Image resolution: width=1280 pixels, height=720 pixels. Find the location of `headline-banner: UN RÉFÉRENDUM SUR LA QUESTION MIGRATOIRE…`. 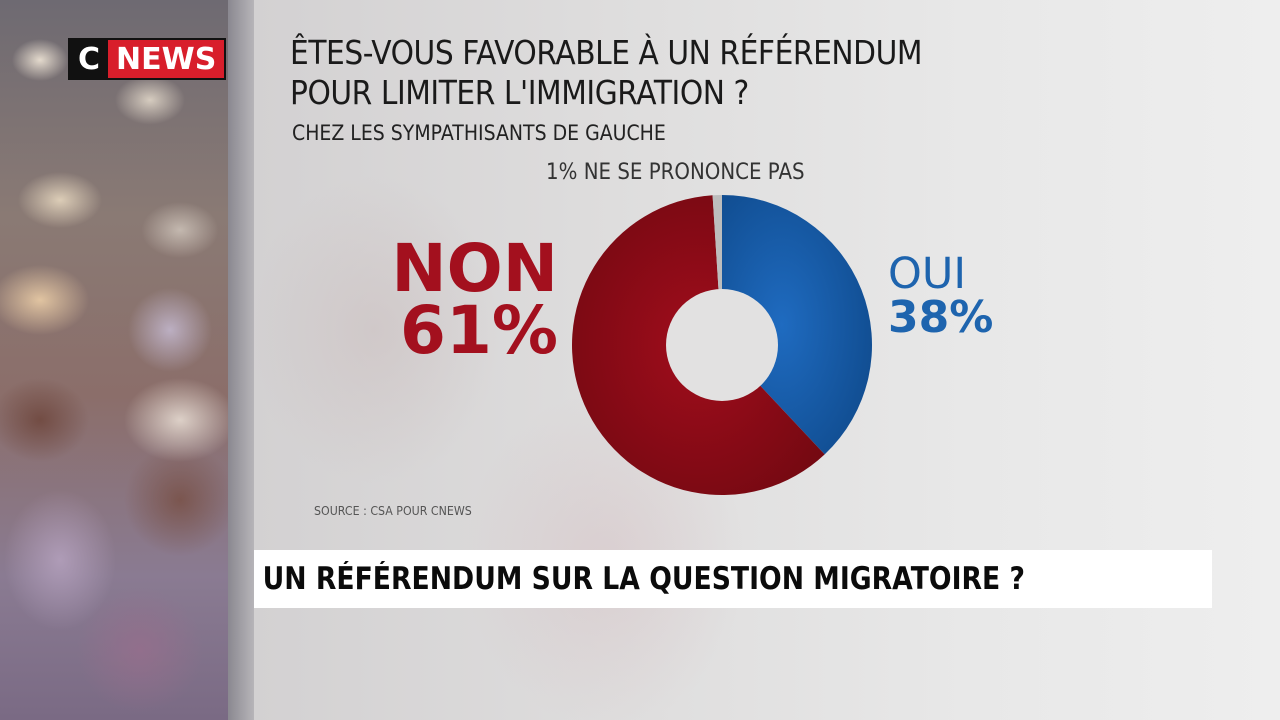

headline-banner: UN RÉFÉRENDUM SUR LA QUESTION MIGRATOIRE… is located at coordinates (733, 579).